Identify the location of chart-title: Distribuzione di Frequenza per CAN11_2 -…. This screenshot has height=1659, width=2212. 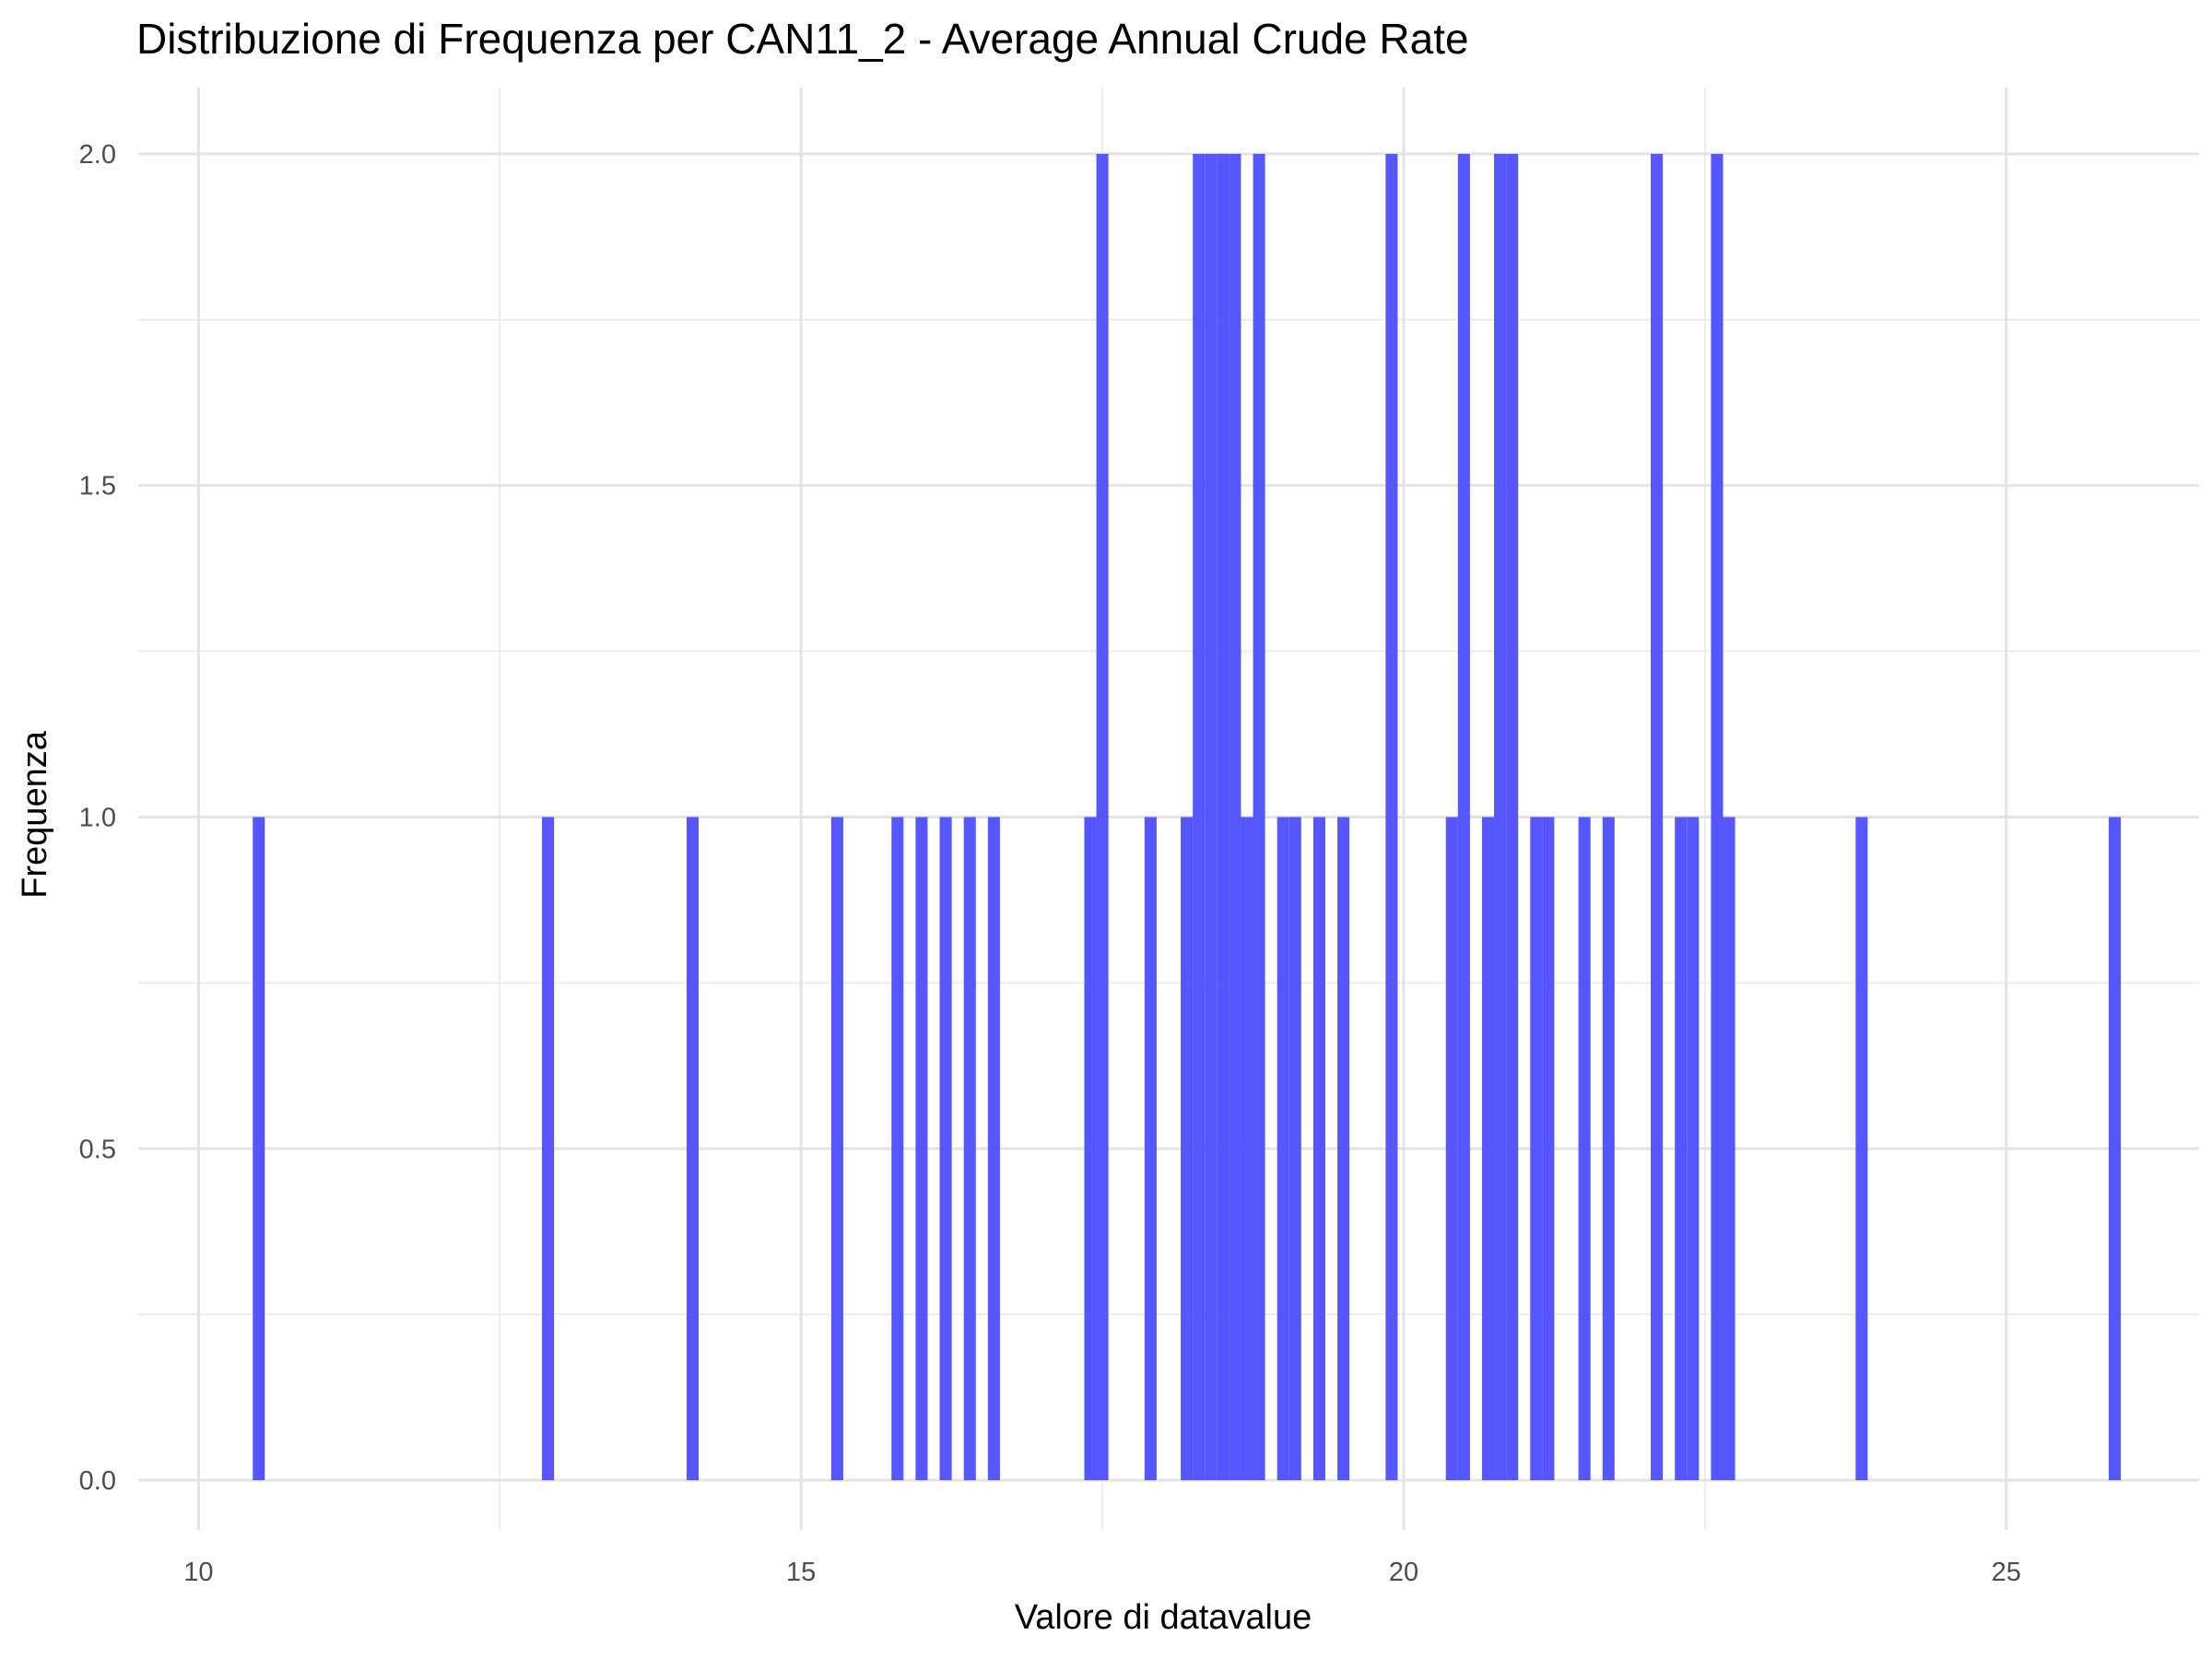
(802, 39).